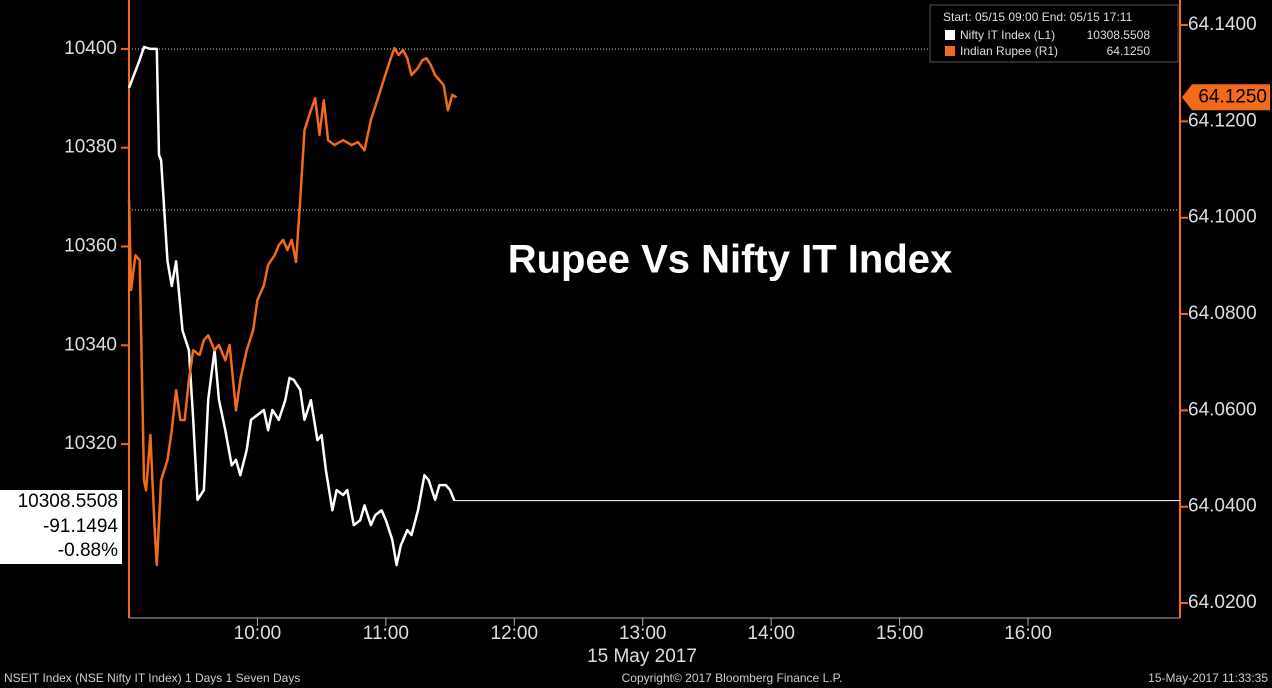 Image resolution: width=1272 pixels, height=688 pixels. Describe the element at coordinates (732, 678) in the screenshot. I see `footer-center: Copyright© 2017 Bloomberg Finance L.P.` at that location.